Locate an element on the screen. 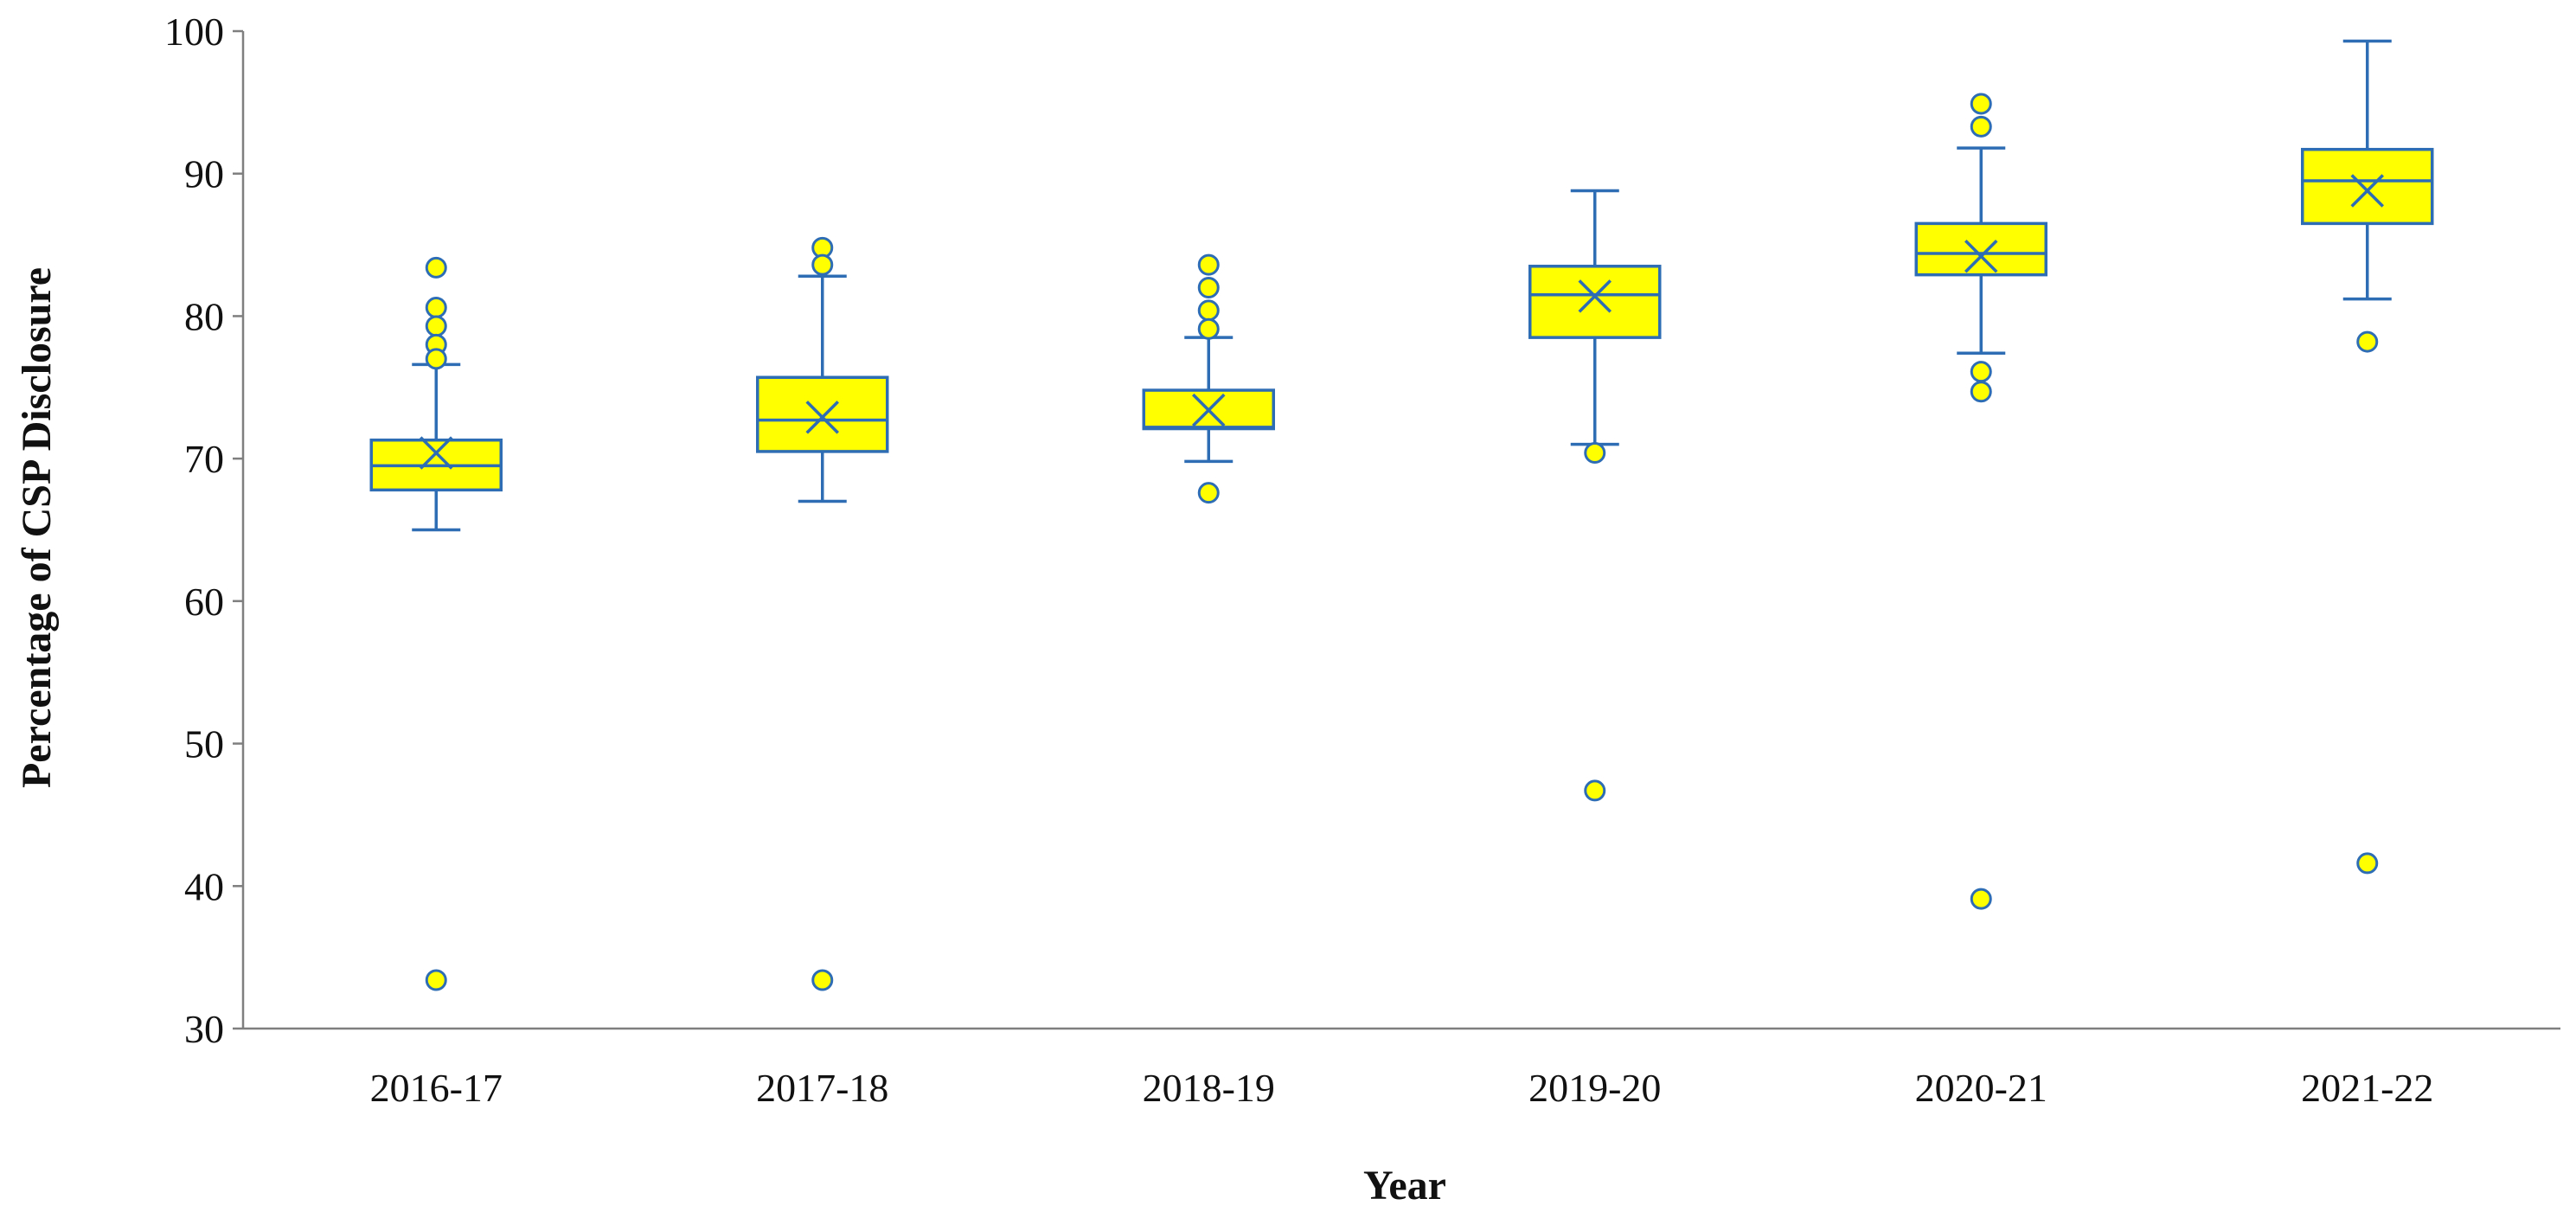 This screenshot has width=2576, height=1218. y-tick-label: 80 is located at coordinates (204, 316).